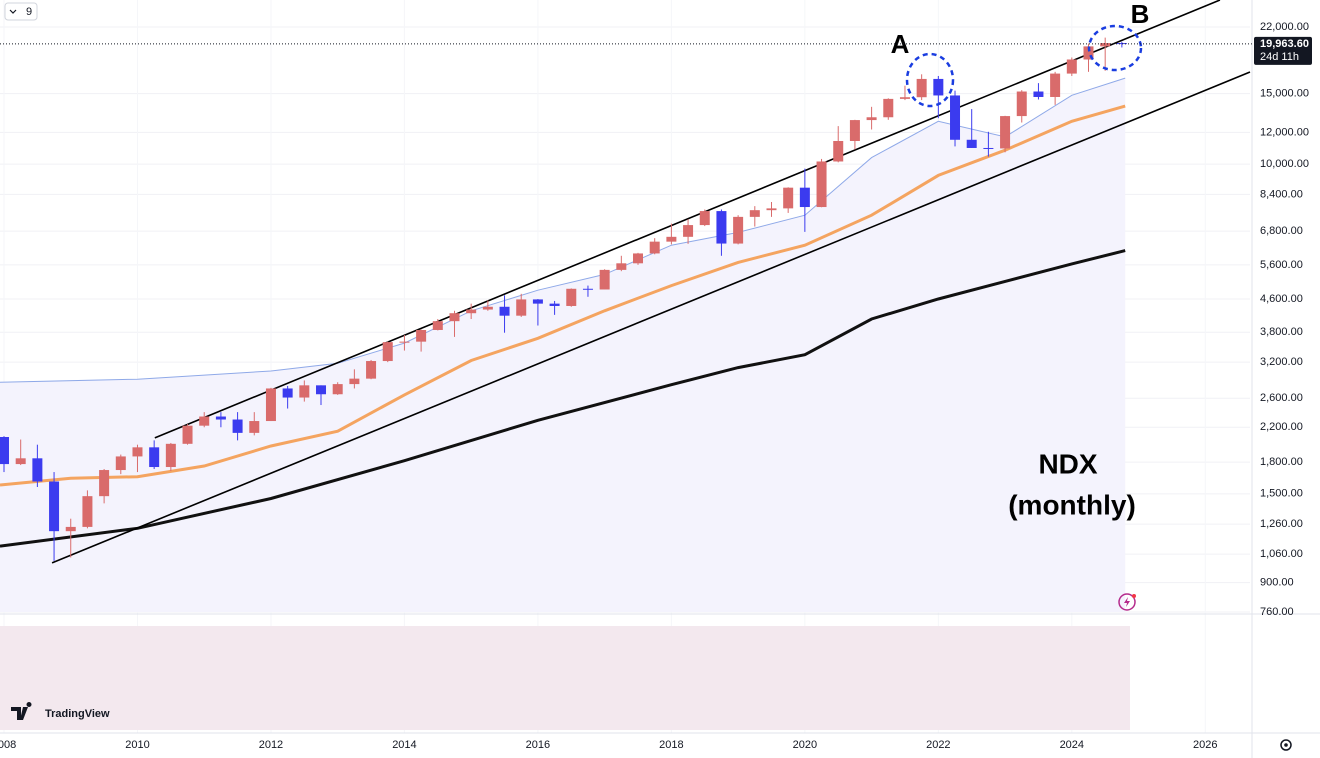  Describe the element at coordinates (29, 12) in the screenshot. I see `indicator-count: 9` at that location.